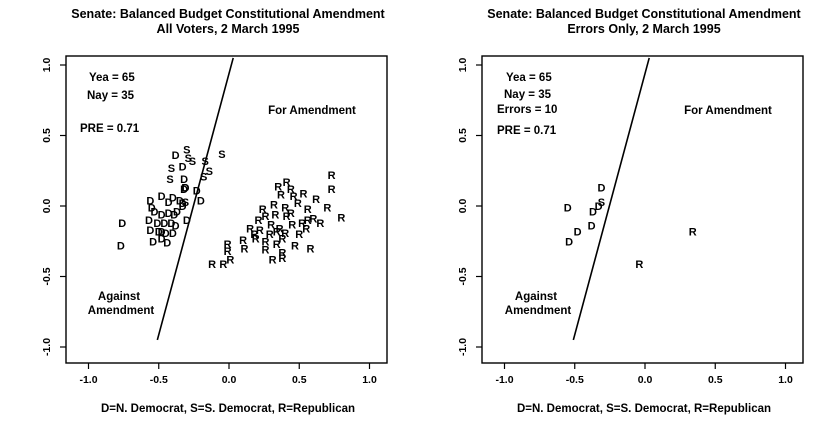 This screenshot has width=832, height=432. Describe the element at coordinates (121, 311) in the screenshot. I see `annotation-against-line2: Amendment` at that location.